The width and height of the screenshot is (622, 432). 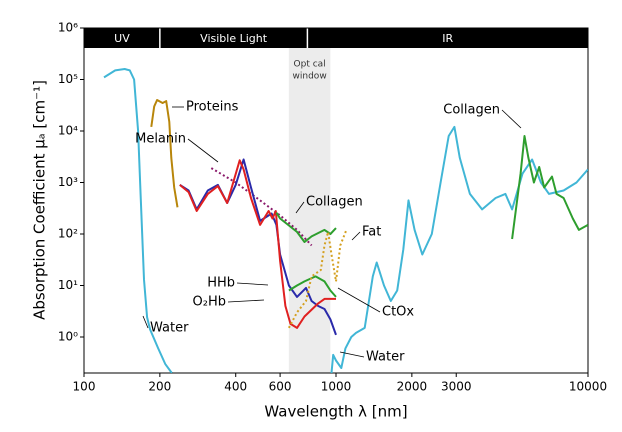 I want to click on y-tick-label: 10⁴, so click(x=68, y=131).